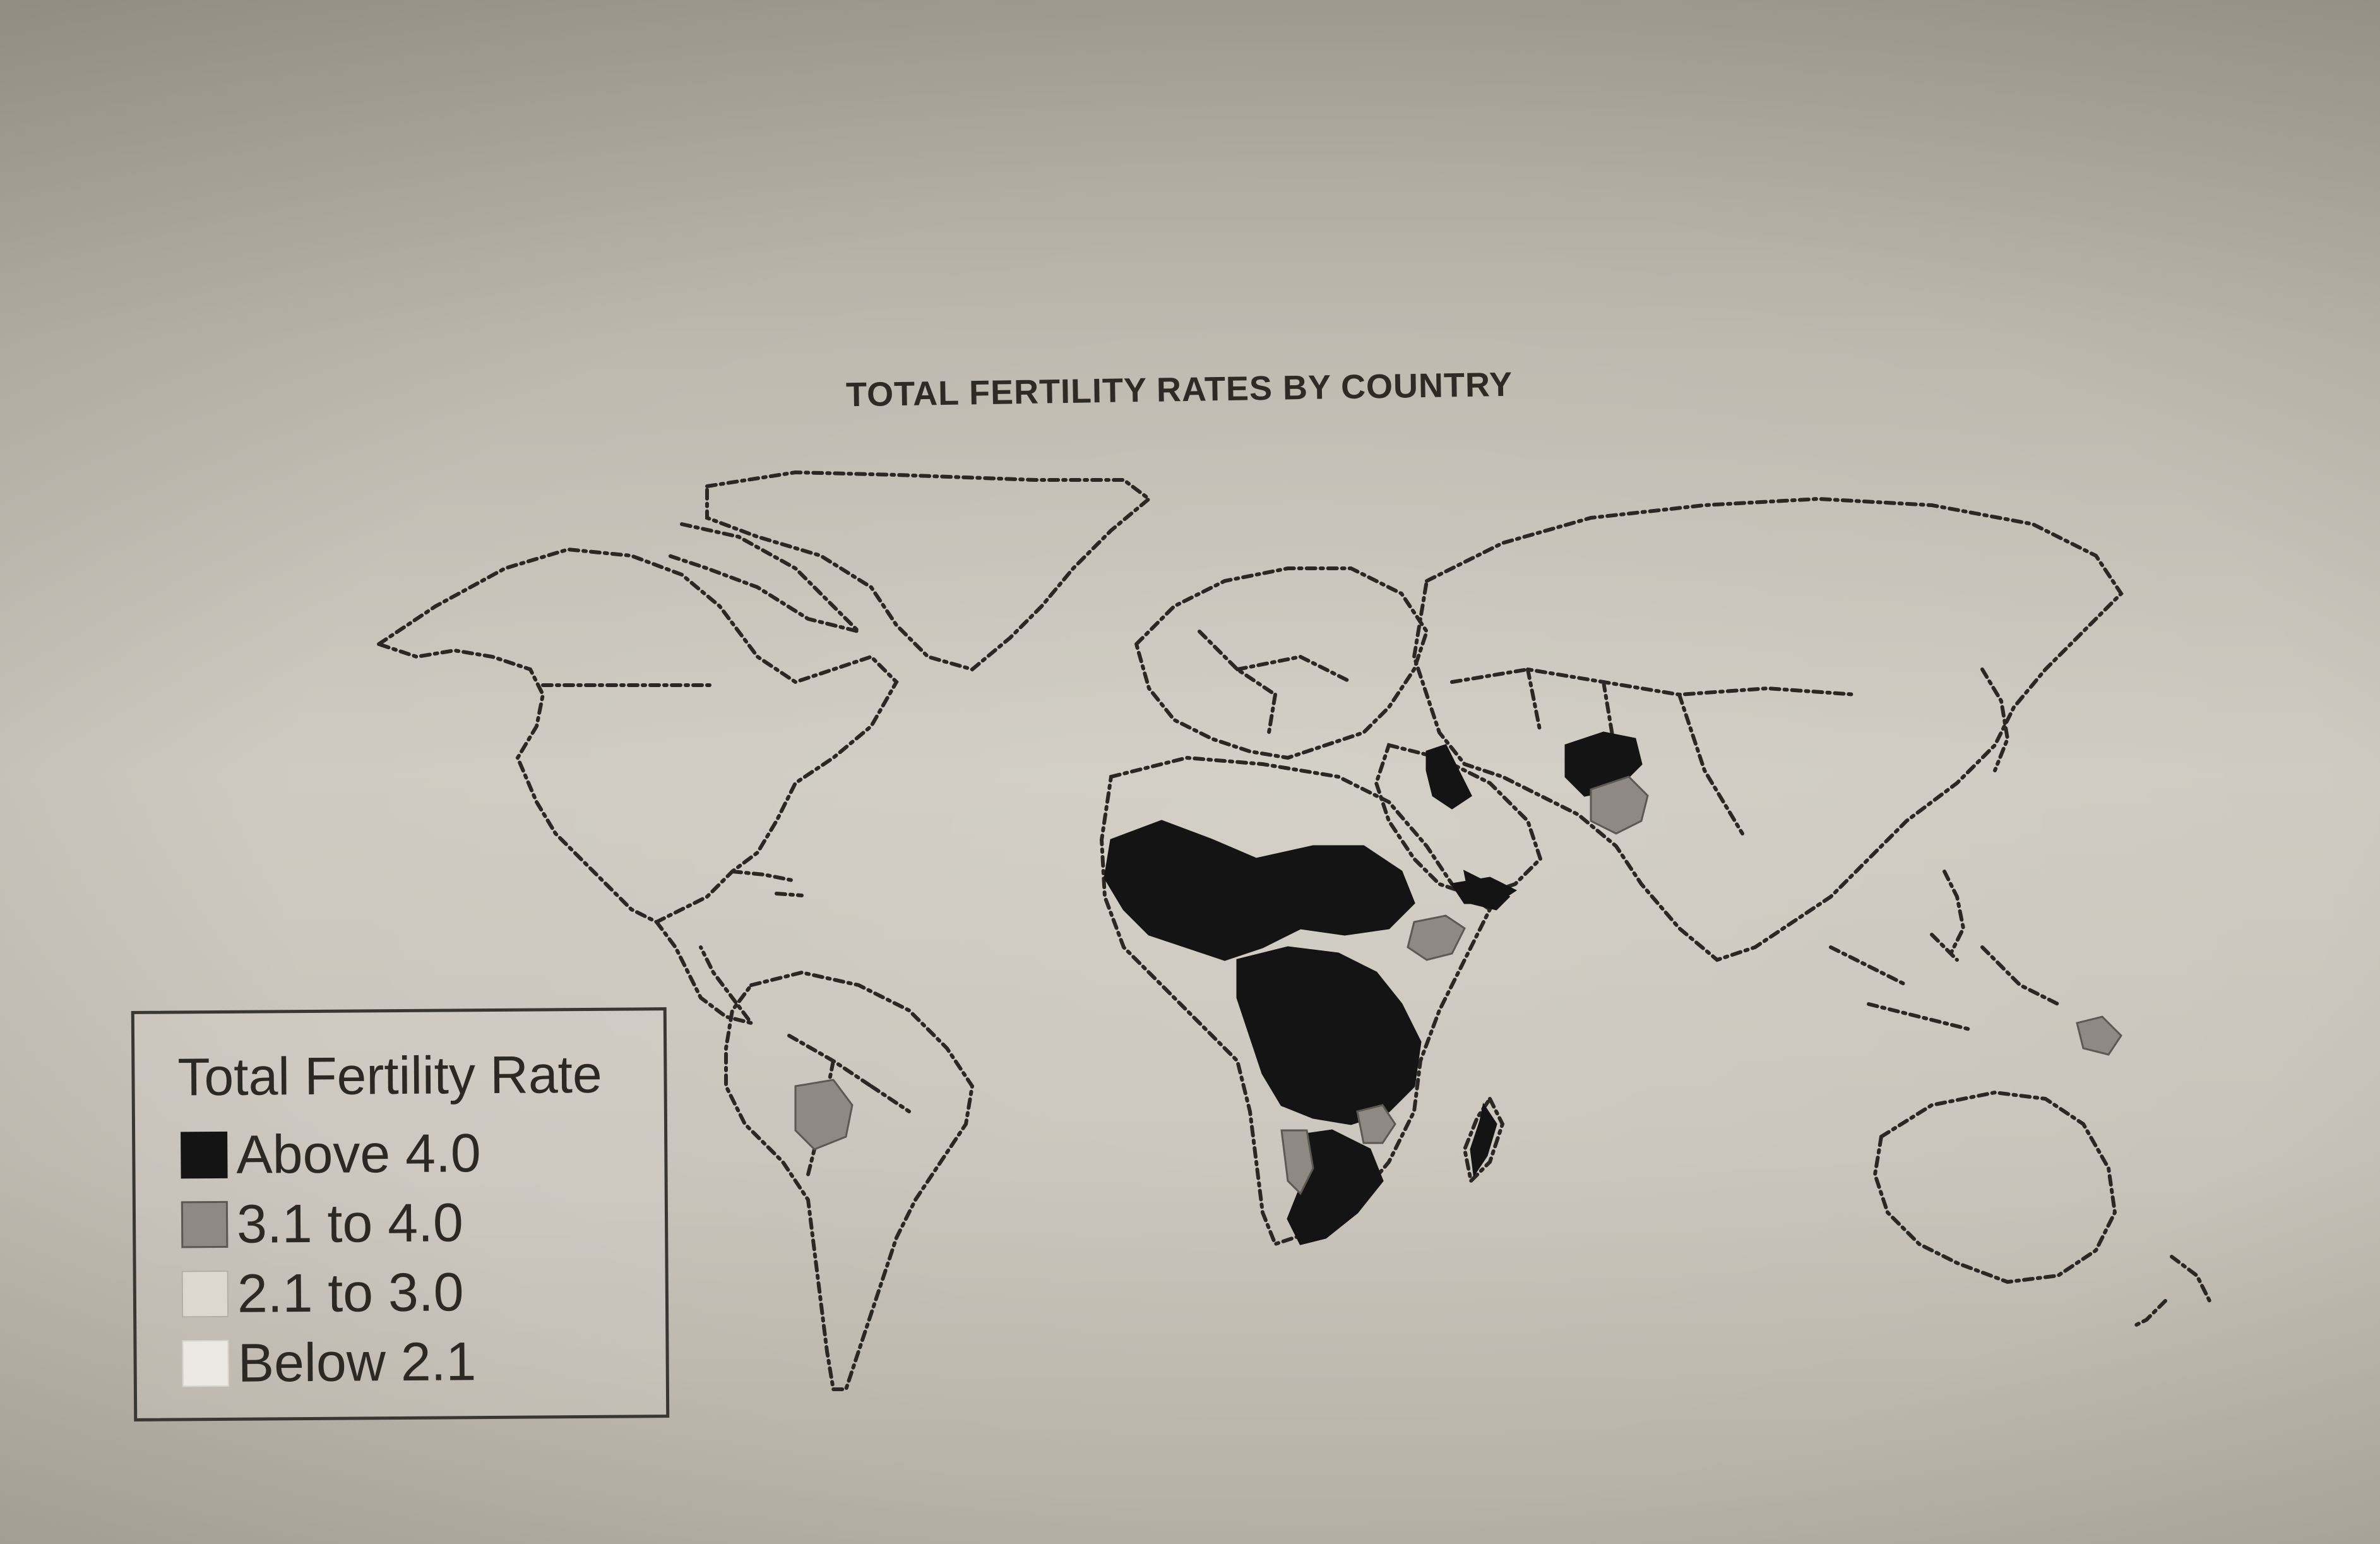  Describe the element at coordinates (205, 1363) in the screenshot. I see `legend-swatch-white` at that location.